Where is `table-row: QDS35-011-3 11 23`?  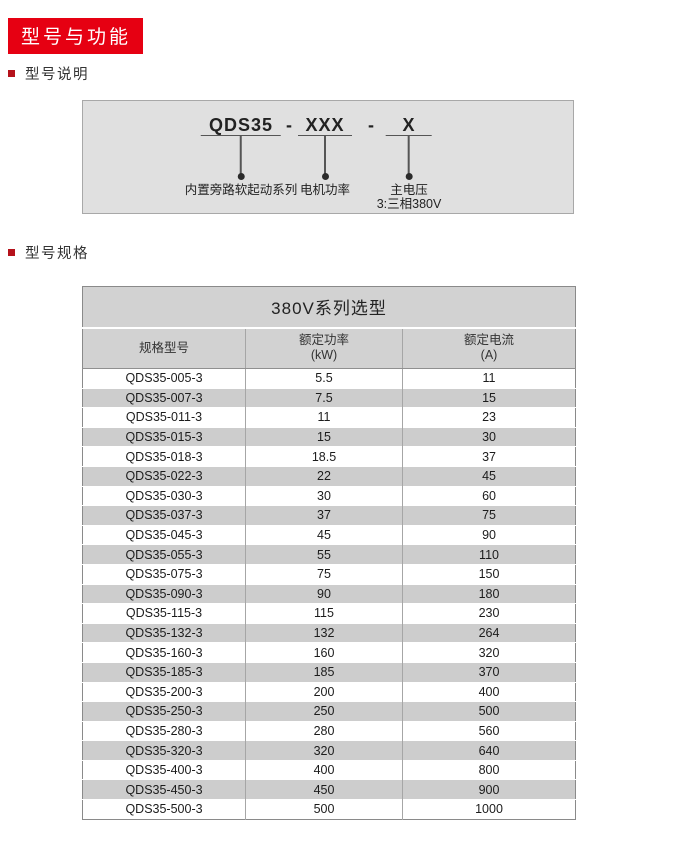 table-row: QDS35-011-3 11 23 is located at coordinates (329, 417).